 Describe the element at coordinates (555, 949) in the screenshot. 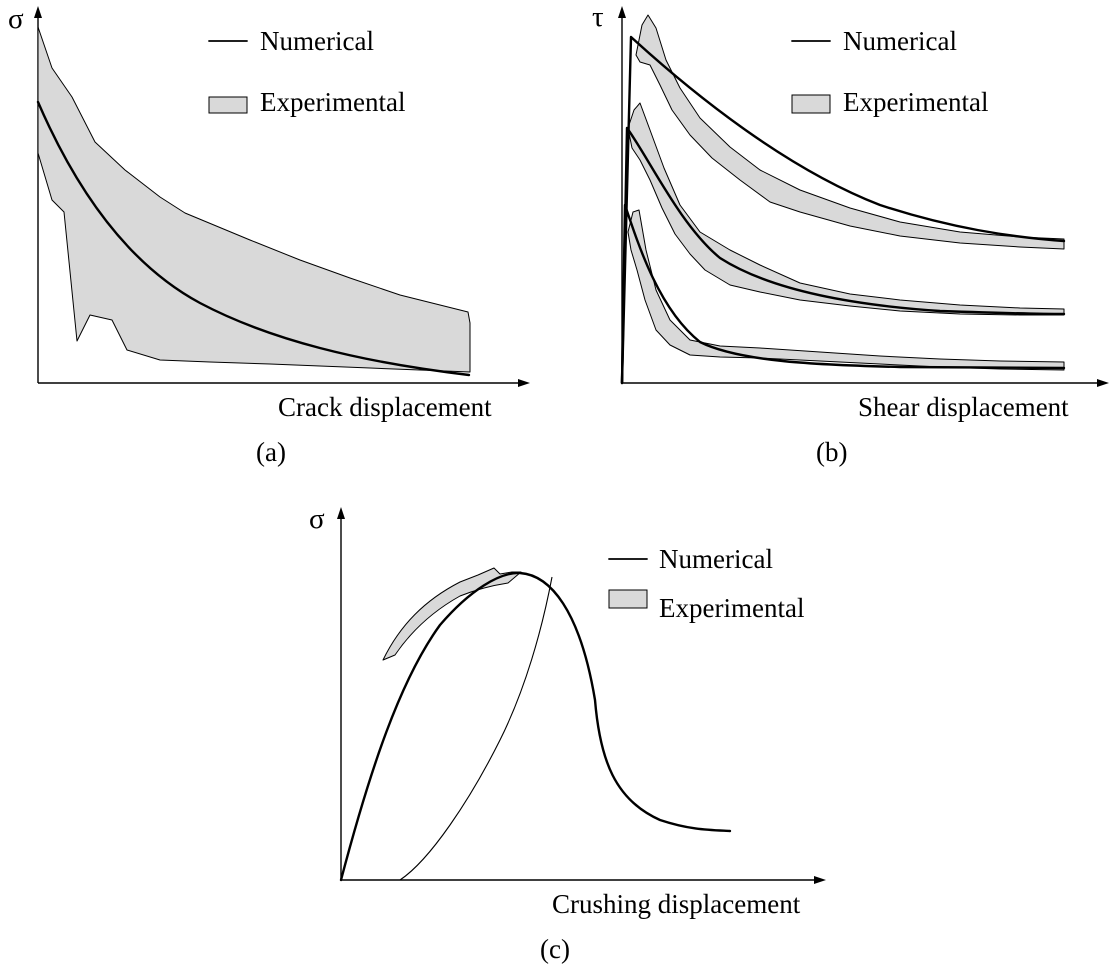

I see `panel-c-caption: (c)` at that location.